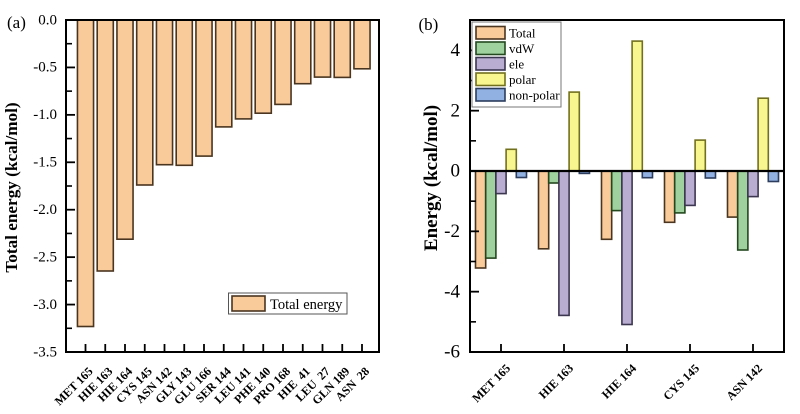 The image size is (800, 414). Describe the element at coordinates (47, 20) in the screenshot. I see `svg-text: 0.0` at that location.